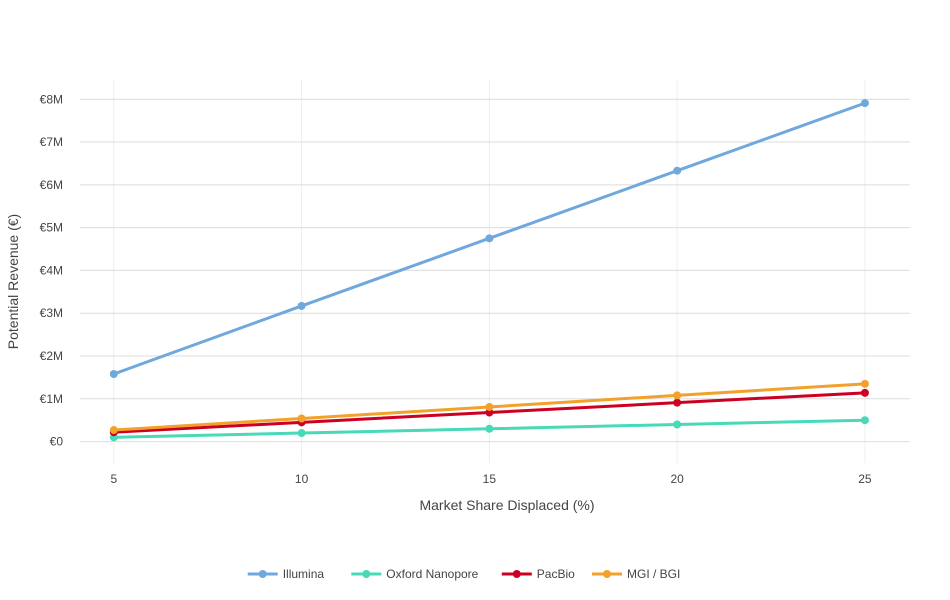 This screenshot has width=950, height=600. I want to click on x-tick-label: 25, so click(865, 479).